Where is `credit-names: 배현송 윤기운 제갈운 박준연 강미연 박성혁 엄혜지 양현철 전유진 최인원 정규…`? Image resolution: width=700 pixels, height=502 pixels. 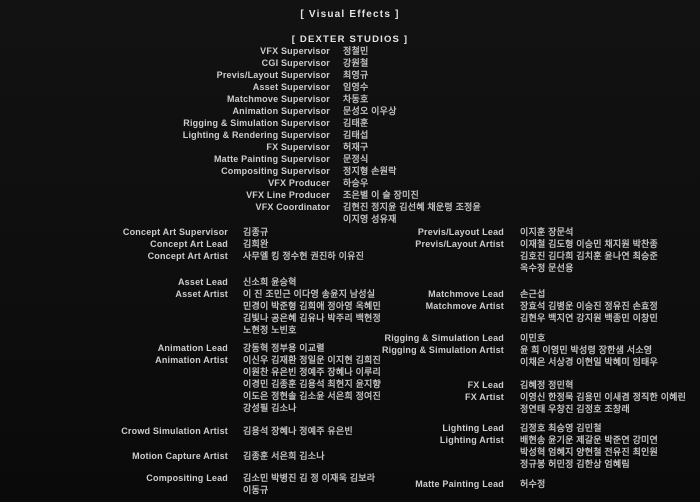 credit-names: 배현송 윤기운 제갈운 박준연 강미연 박성혁 엄혜지 양현철 전유진 최인원 정규… is located at coordinates (610, 452).